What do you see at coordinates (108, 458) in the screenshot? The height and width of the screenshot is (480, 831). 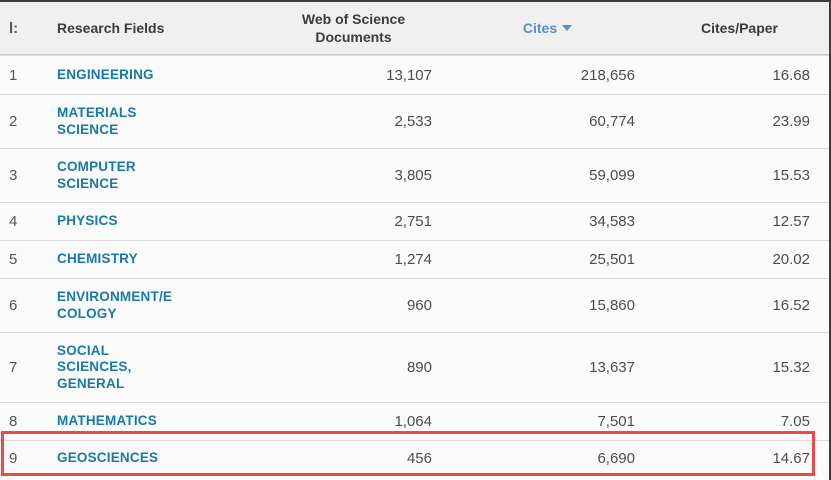 I see `research-field-link: GEOSCIENCES` at bounding box center [108, 458].